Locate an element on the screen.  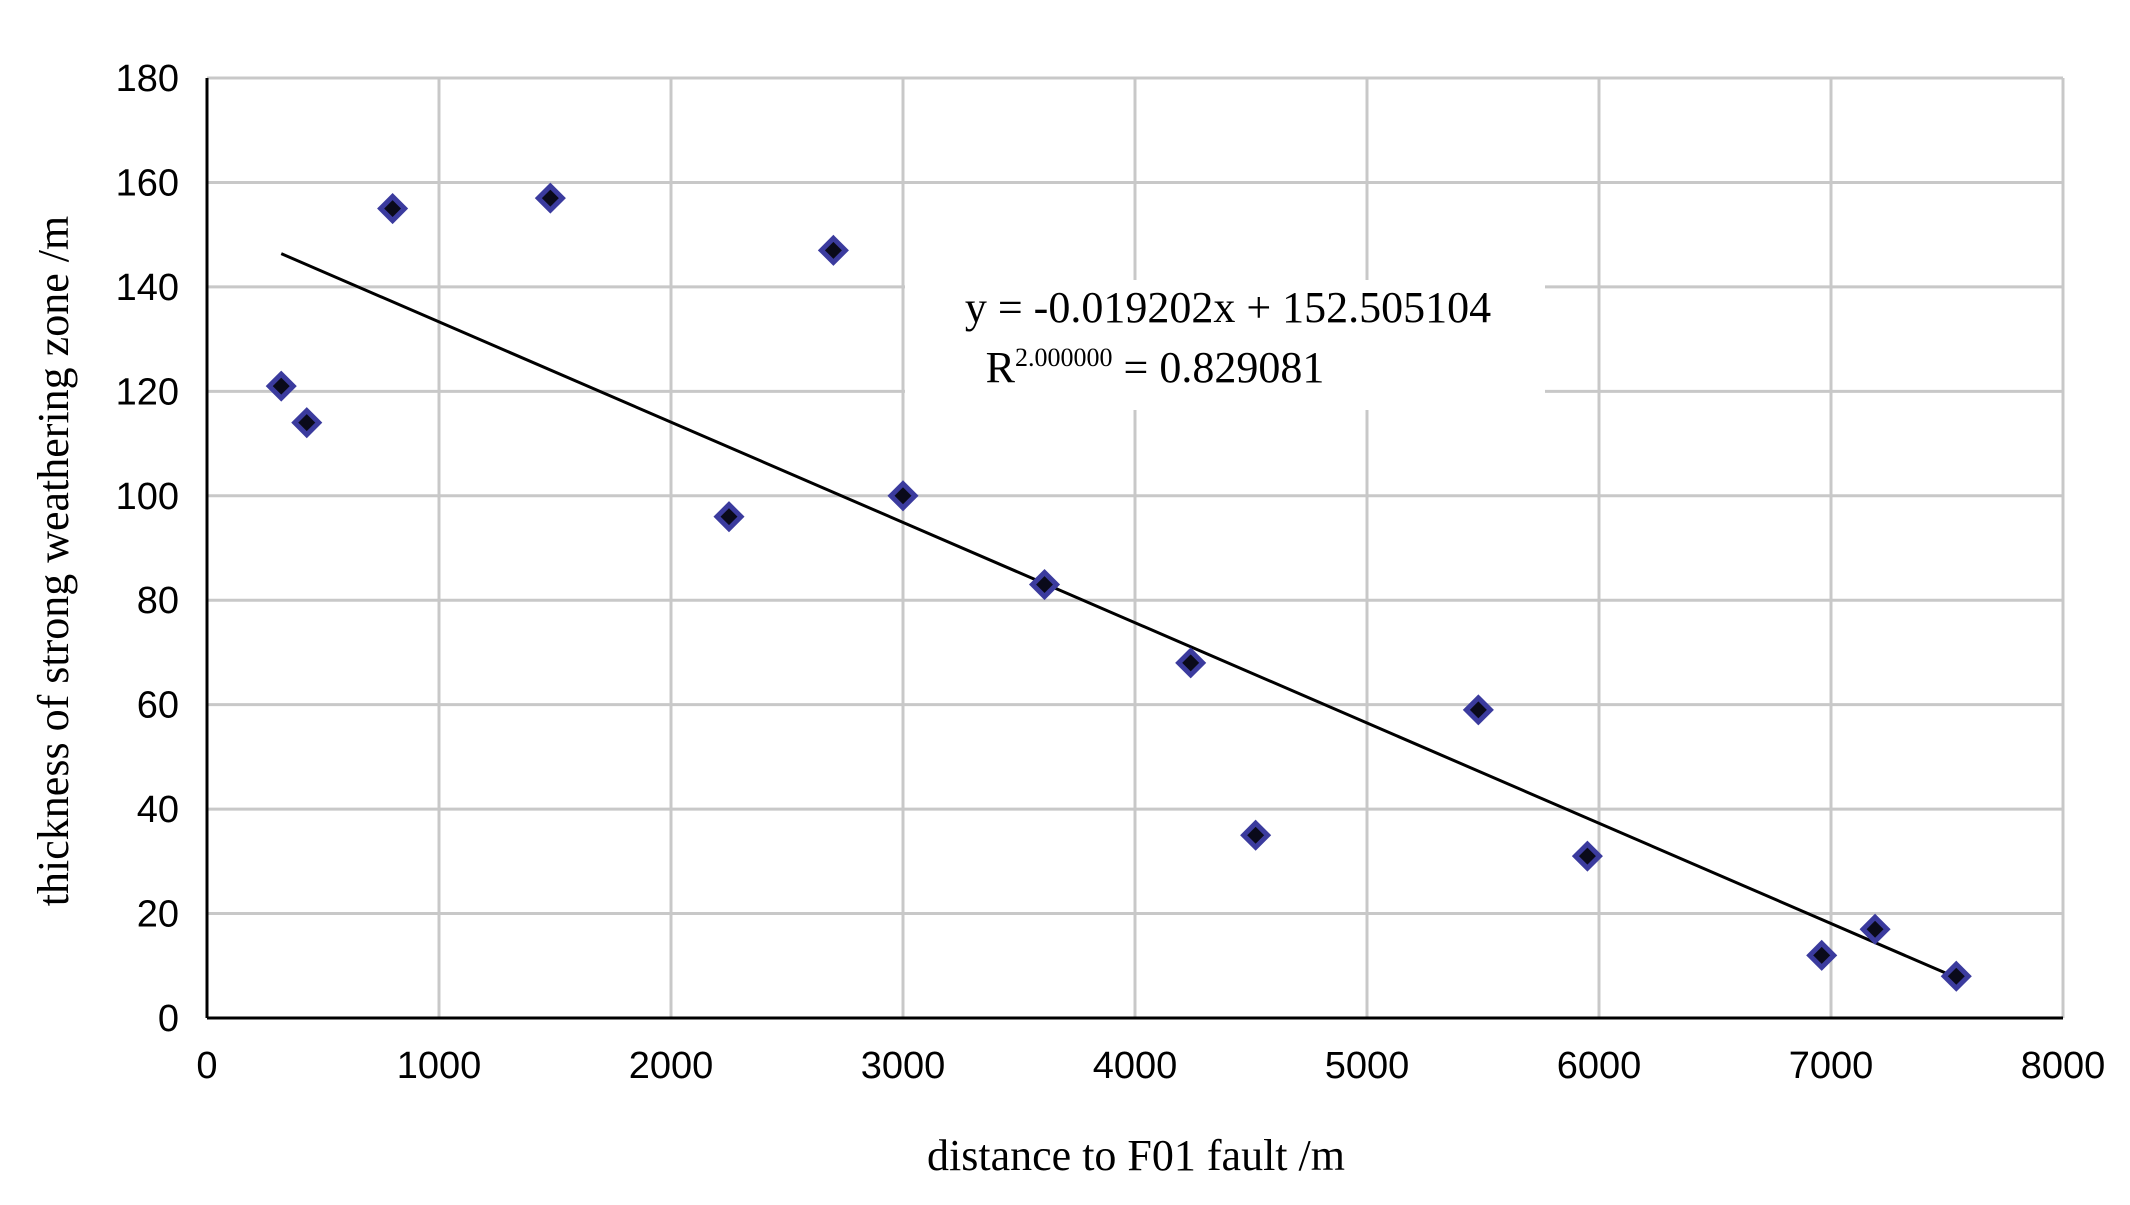
x-tick-label: 5000 is located at coordinates (1367, 1066).